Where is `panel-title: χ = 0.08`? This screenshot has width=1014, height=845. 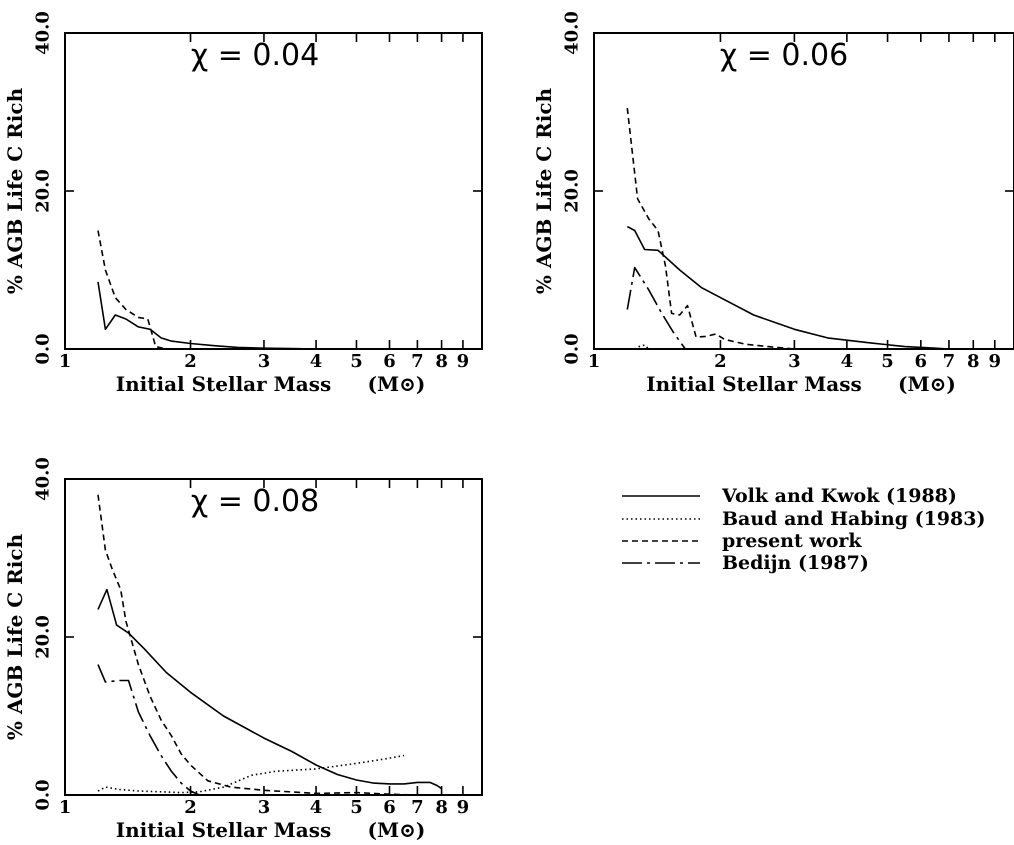 panel-title: χ = 0.08 is located at coordinates (255, 501).